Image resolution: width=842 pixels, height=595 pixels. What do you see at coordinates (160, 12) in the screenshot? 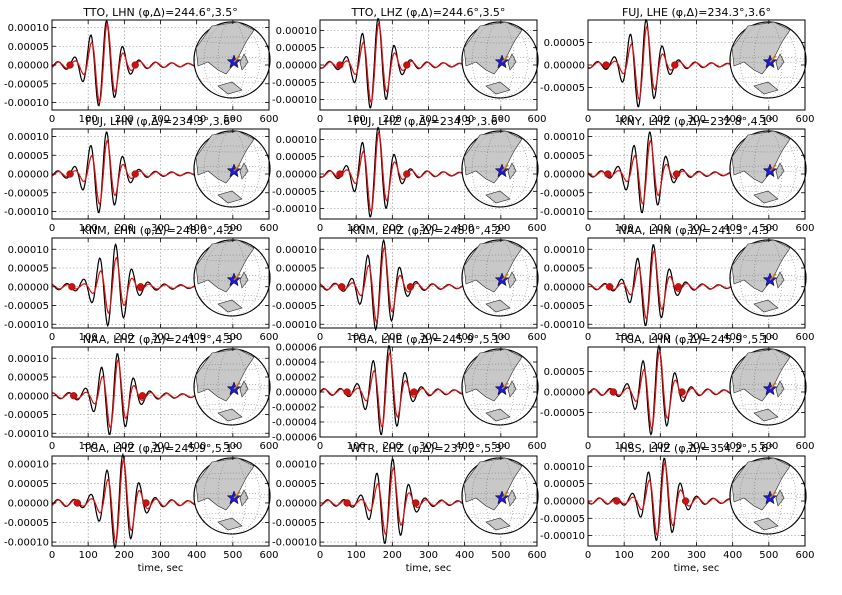
I see `subplot-title: TTO, LHN (φ,Δ)=244.6°,3.5°` at bounding box center [160, 12].